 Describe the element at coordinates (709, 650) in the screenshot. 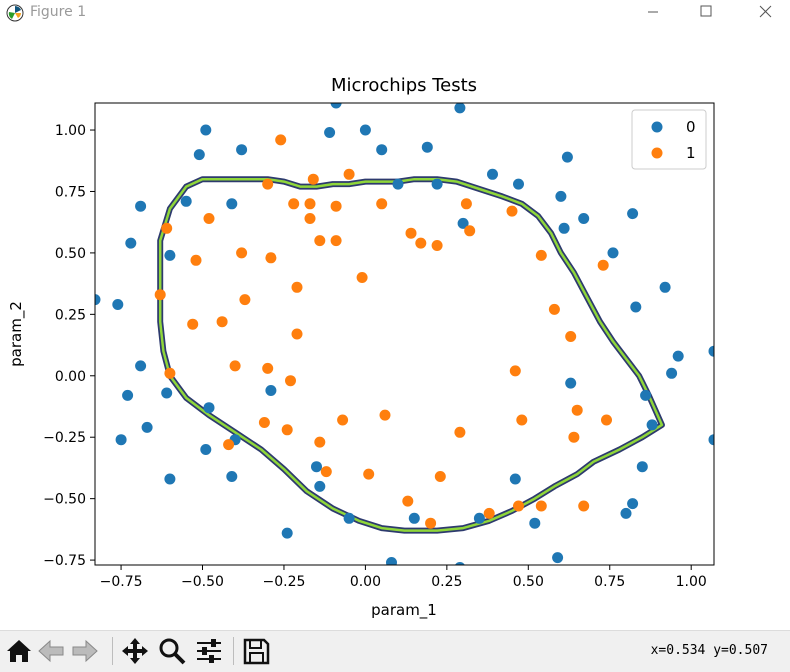

I see `cursor-coordinates: x=0.534 y=0.507` at that location.